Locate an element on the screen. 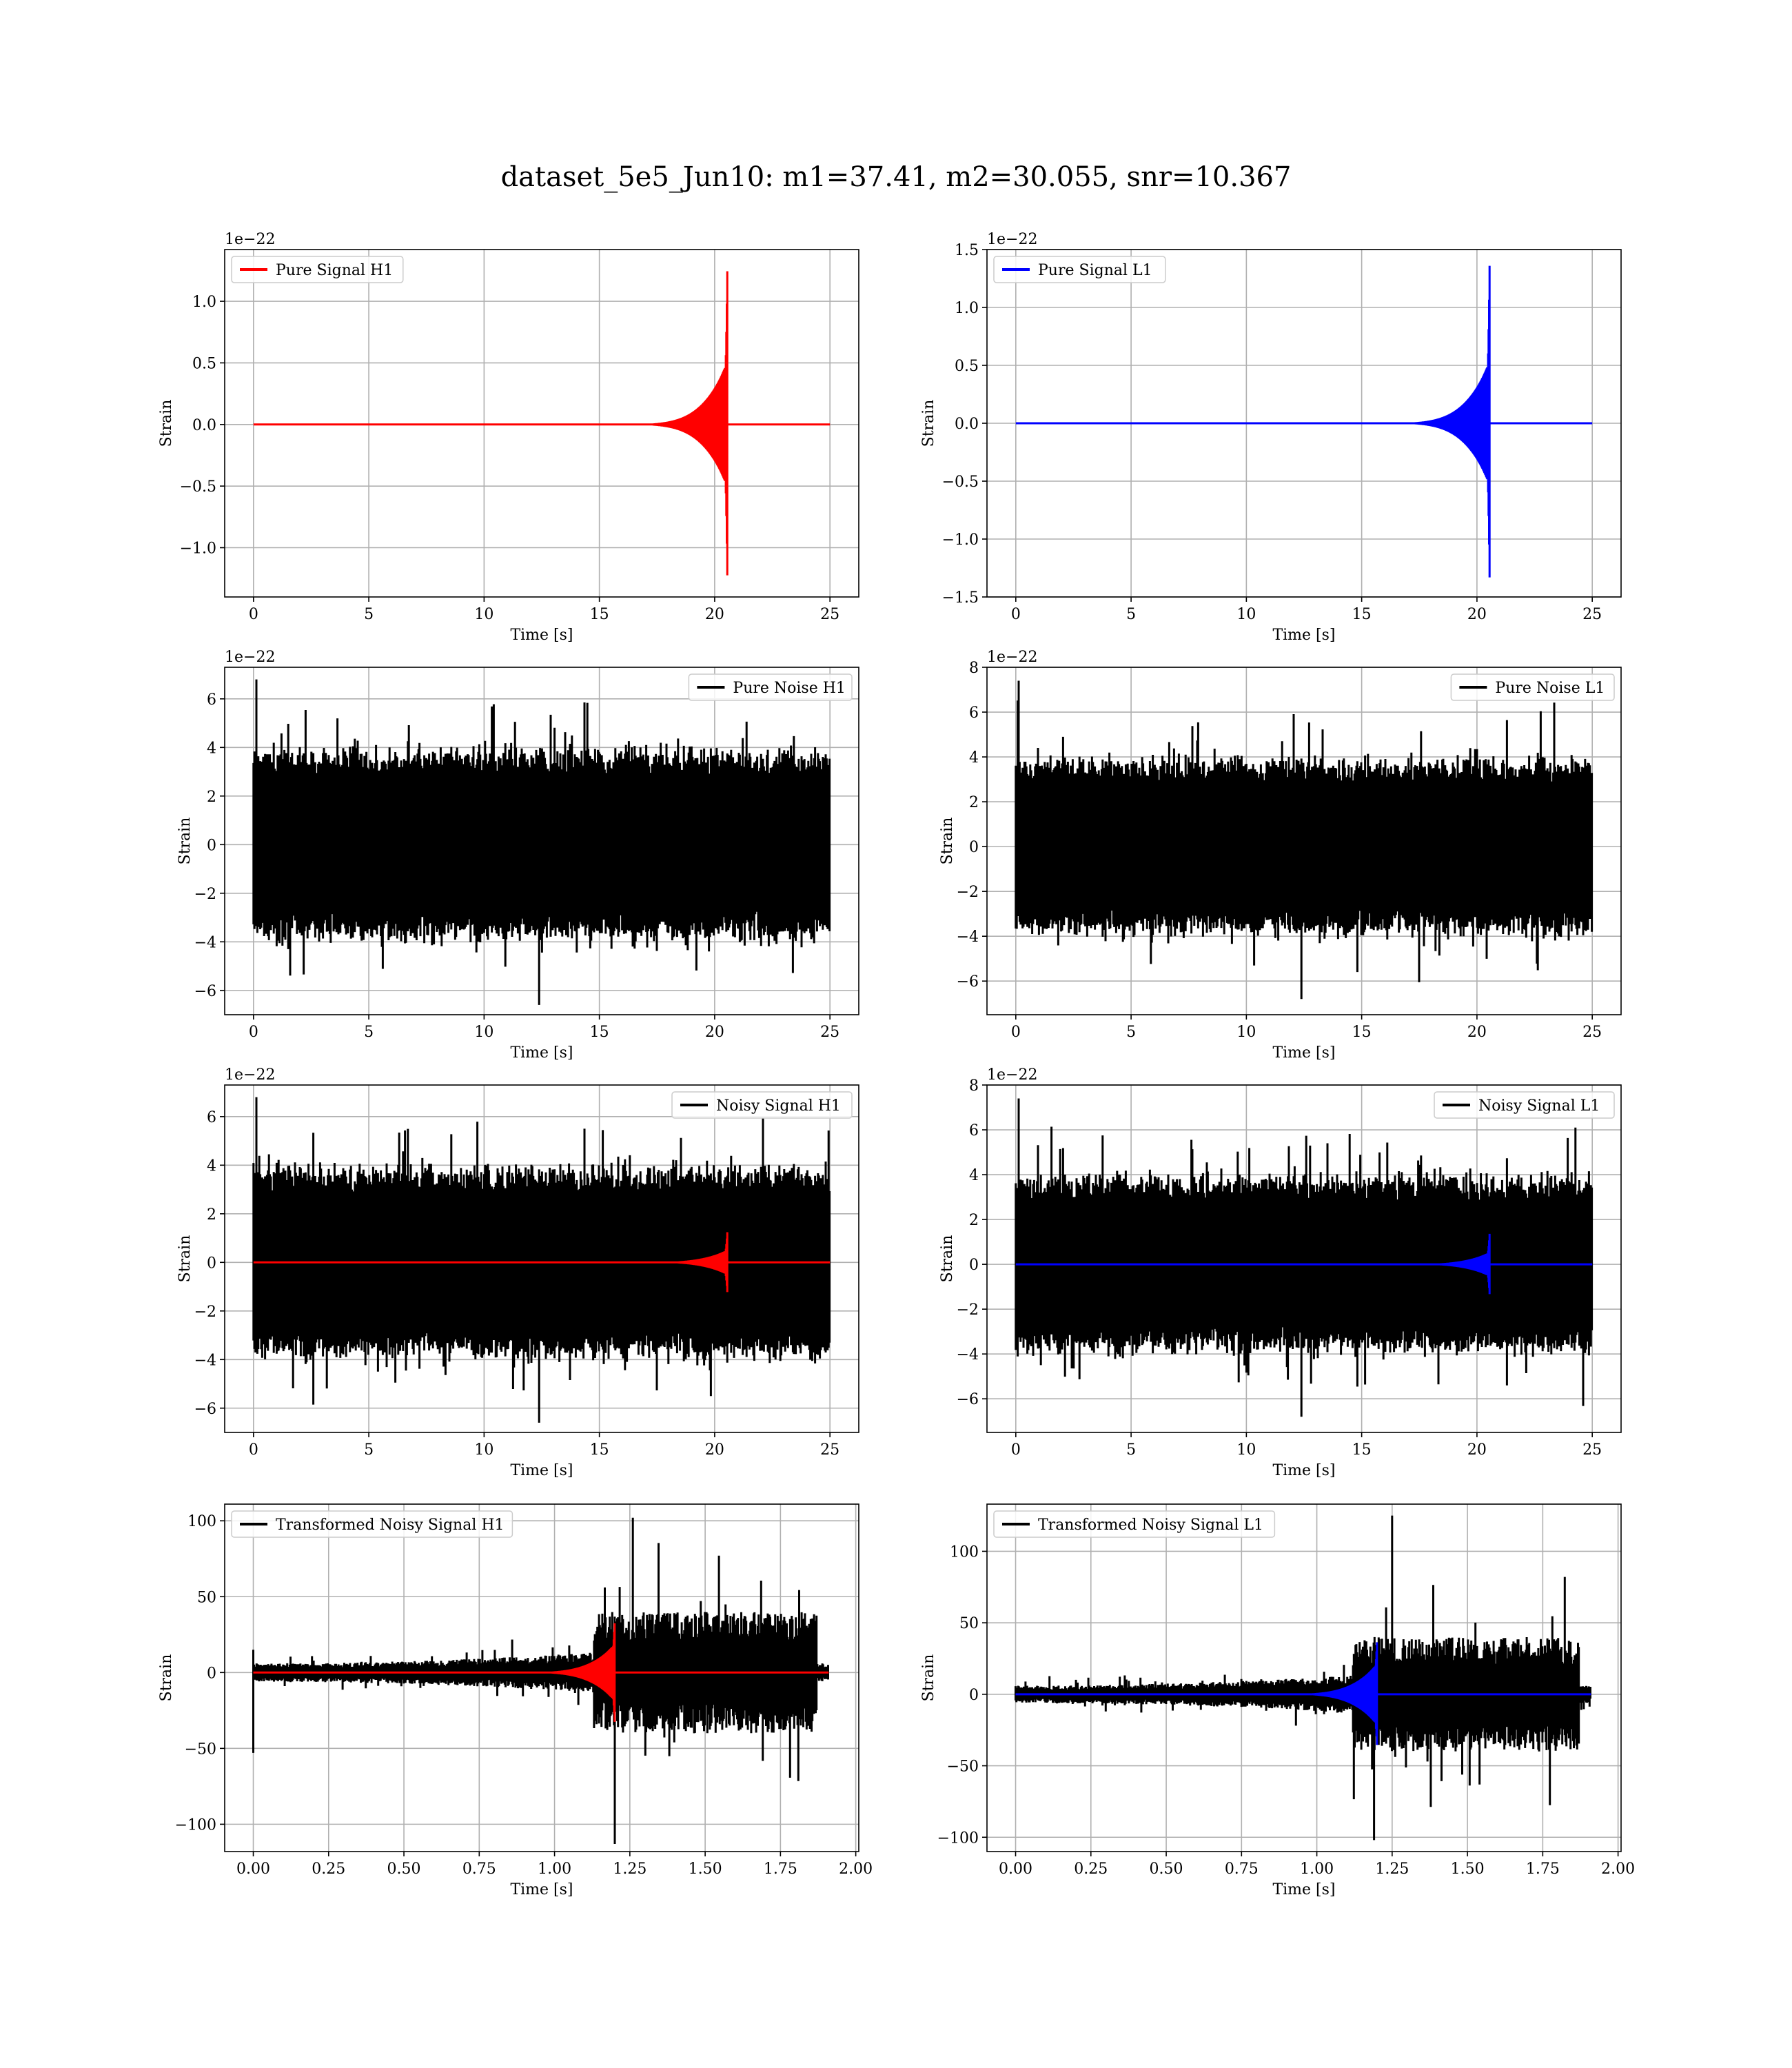 The width and height of the screenshot is (1792, 2068). legend-label: Pure Noise H1 is located at coordinates (789, 688).